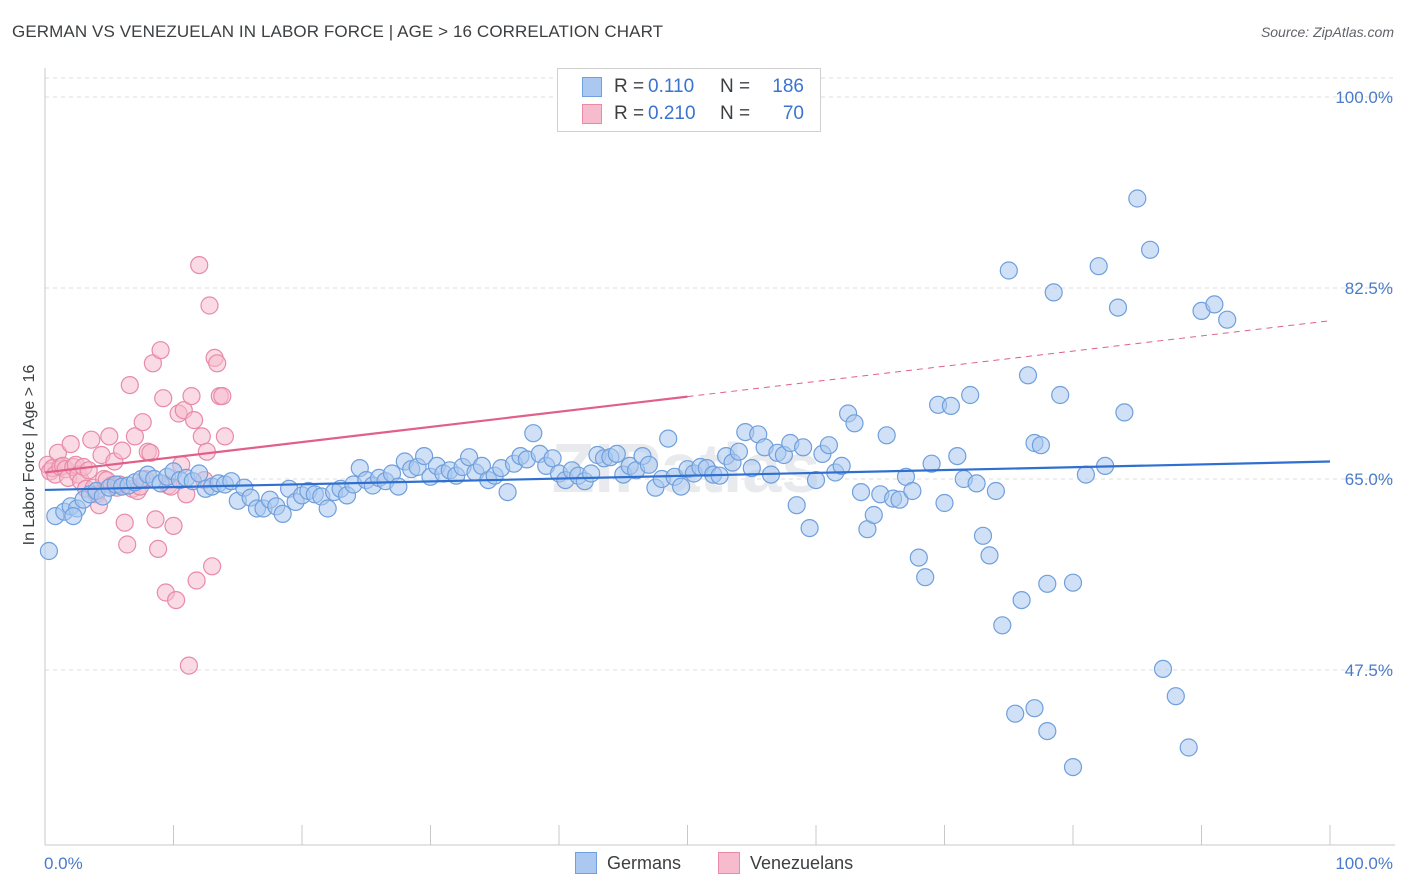  Describe the element at coordinates (1364, 863) in the screenshot. I see `x-tick-label: 100.0%` at that location.